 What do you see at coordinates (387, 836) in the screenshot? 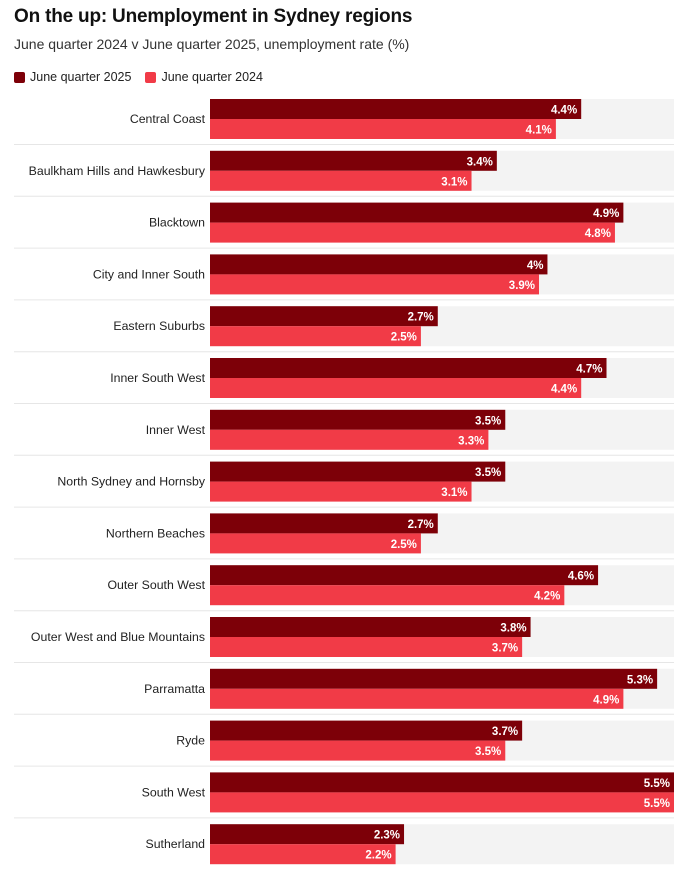
I see `value-label: 2.3%` at bounding box center [387, 836].